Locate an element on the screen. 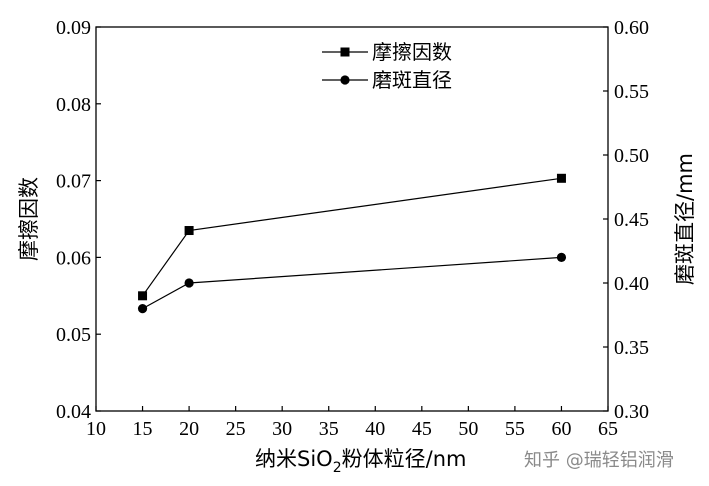 This screenshot has height=486, width=709. y-right-tick-label: 0.30 is located at coordinates (631, 412).